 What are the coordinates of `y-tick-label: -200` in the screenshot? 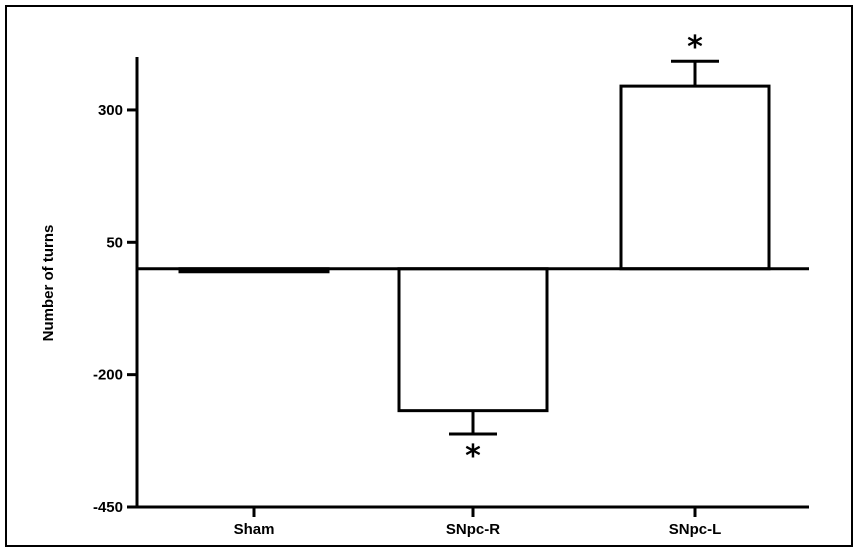 It's located at (108, 375).